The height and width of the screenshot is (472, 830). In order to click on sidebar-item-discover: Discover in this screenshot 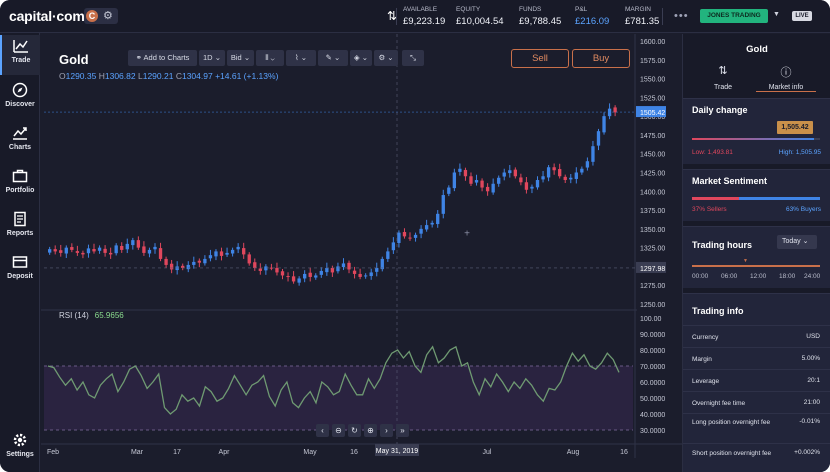, I will do `click(20, 99)`.